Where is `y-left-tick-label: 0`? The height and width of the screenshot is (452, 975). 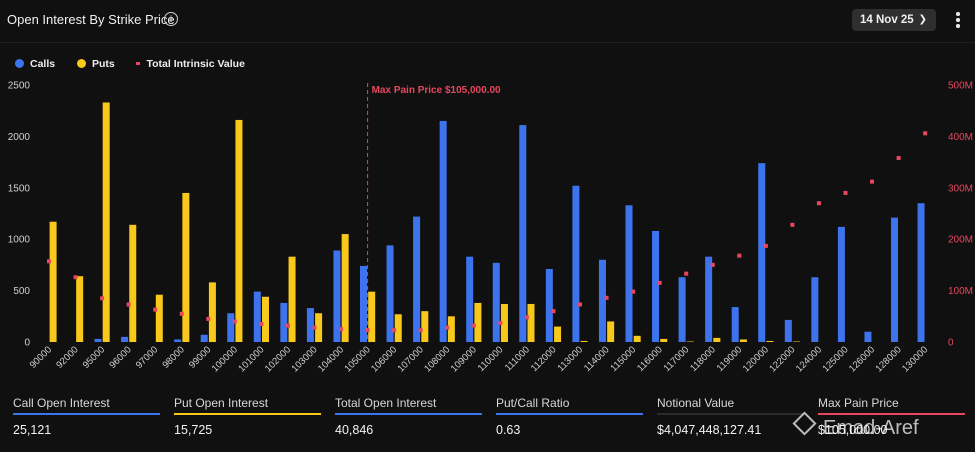
y-left-tick-label: 0 is located at coordinates (27, 343).